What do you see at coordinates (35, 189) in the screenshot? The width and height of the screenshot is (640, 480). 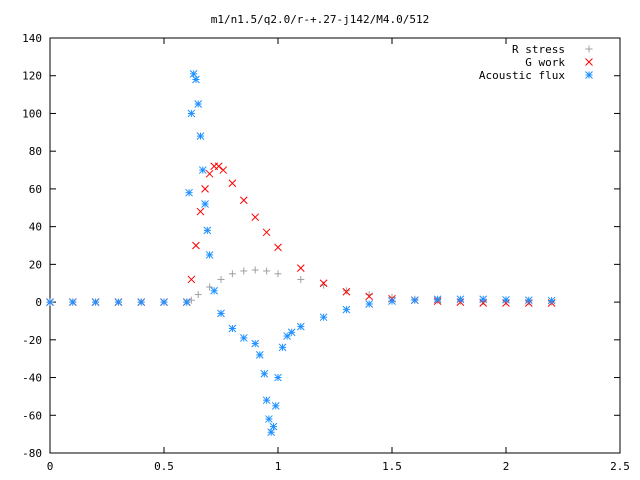 I see `y-tick-label: 60` at bounding box center [35, 189].